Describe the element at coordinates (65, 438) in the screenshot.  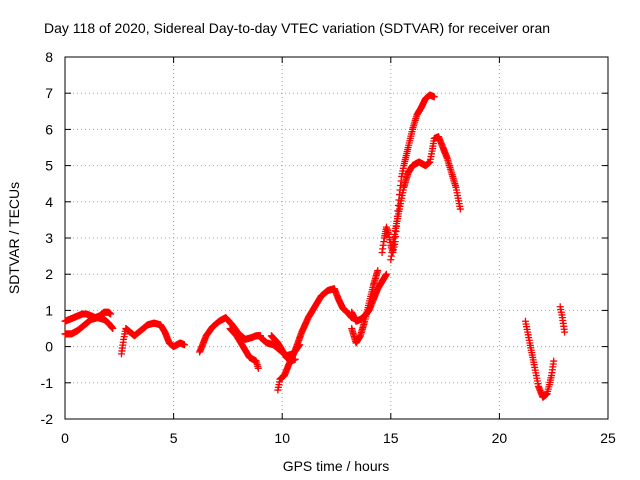
I see `x-tick-label: 0` at that location.